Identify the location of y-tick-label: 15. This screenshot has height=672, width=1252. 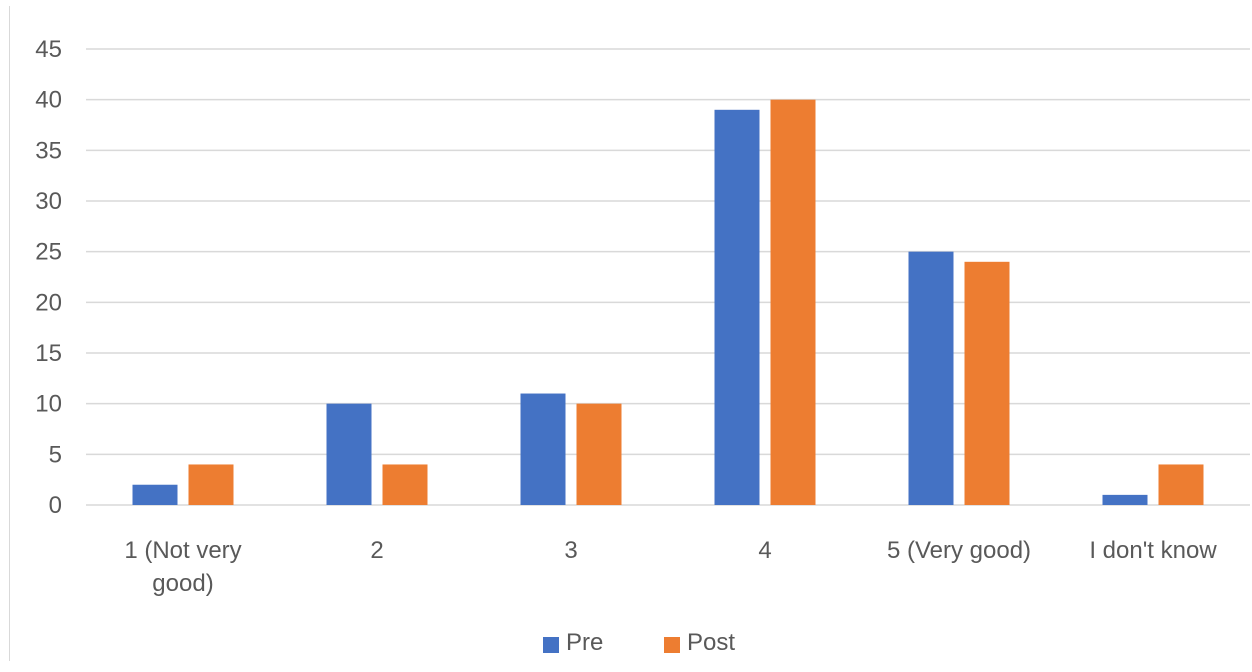
(48, 353).